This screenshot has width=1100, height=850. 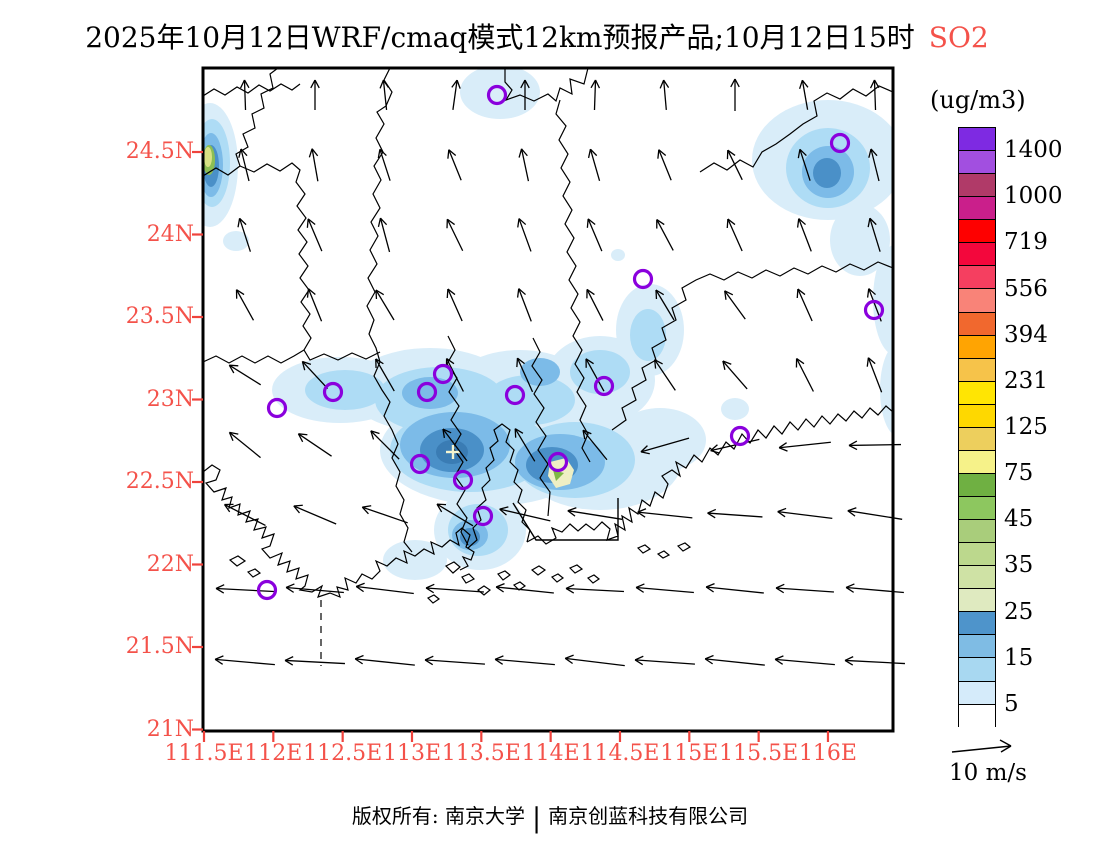 I want to click on copyright-right: 南京创蓝科技有限公司, so click(x=648, y=816).